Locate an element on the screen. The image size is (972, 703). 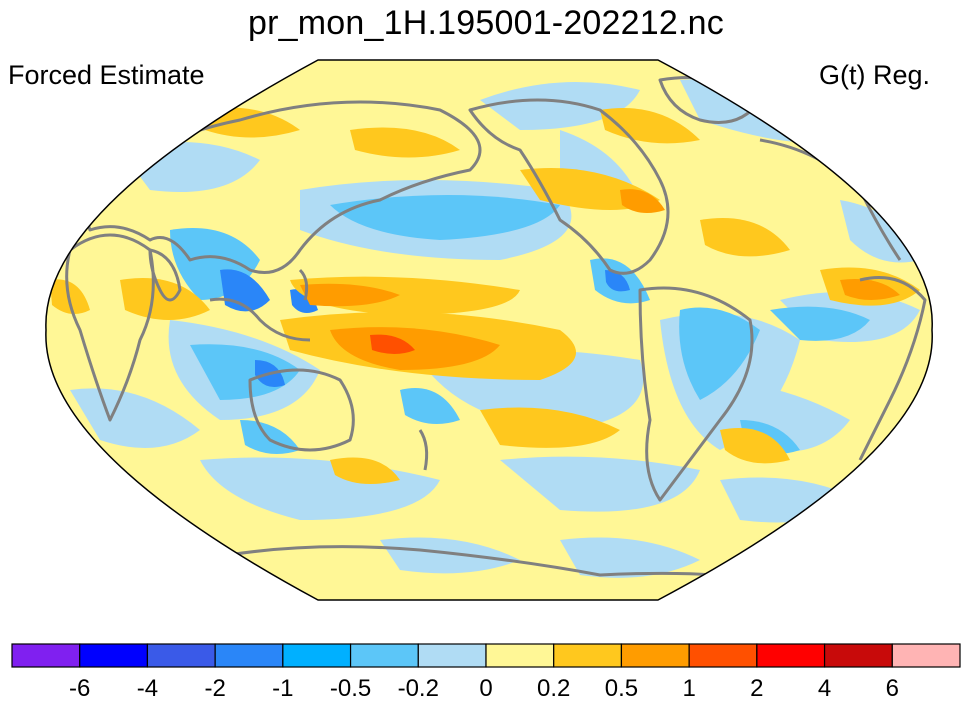
new-zealand-coastline is located at coordinates (423, 450).